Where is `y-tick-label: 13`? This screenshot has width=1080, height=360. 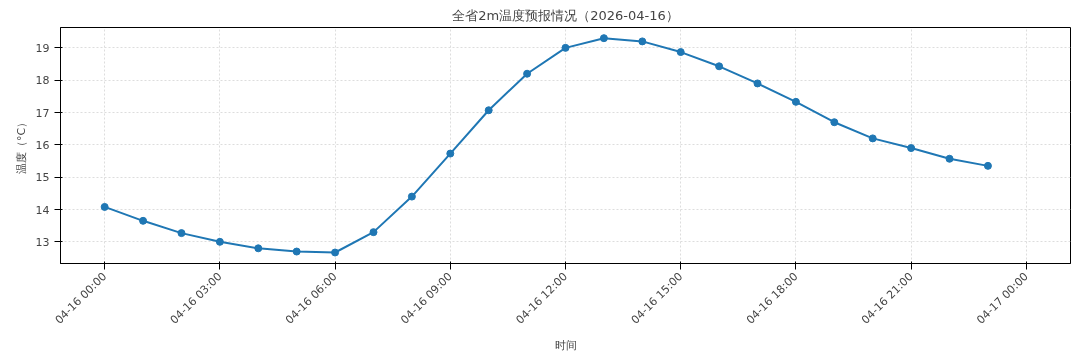 y-tick-label: 13 is located at coordinates (42, 242).